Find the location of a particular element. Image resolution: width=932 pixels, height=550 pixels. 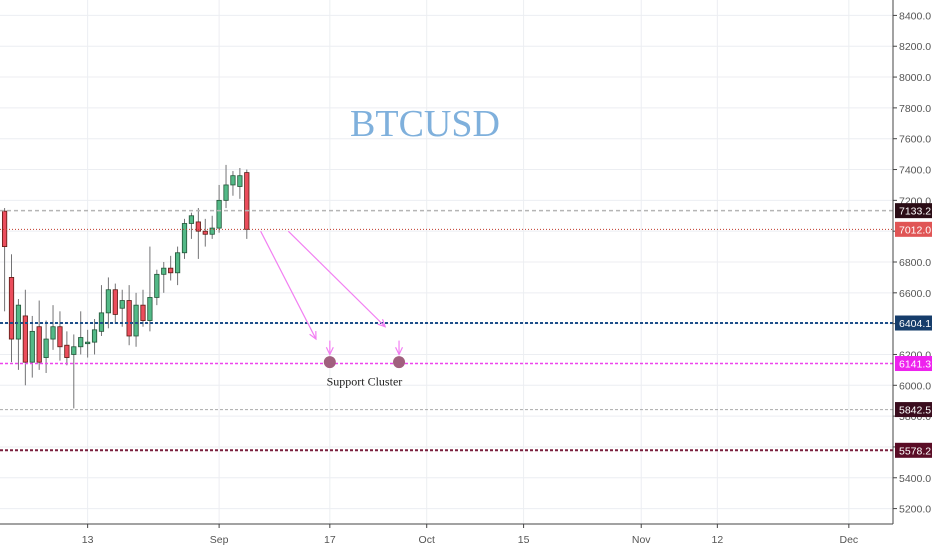

x-tick-label: Oct is located at coordinates (427, 540).